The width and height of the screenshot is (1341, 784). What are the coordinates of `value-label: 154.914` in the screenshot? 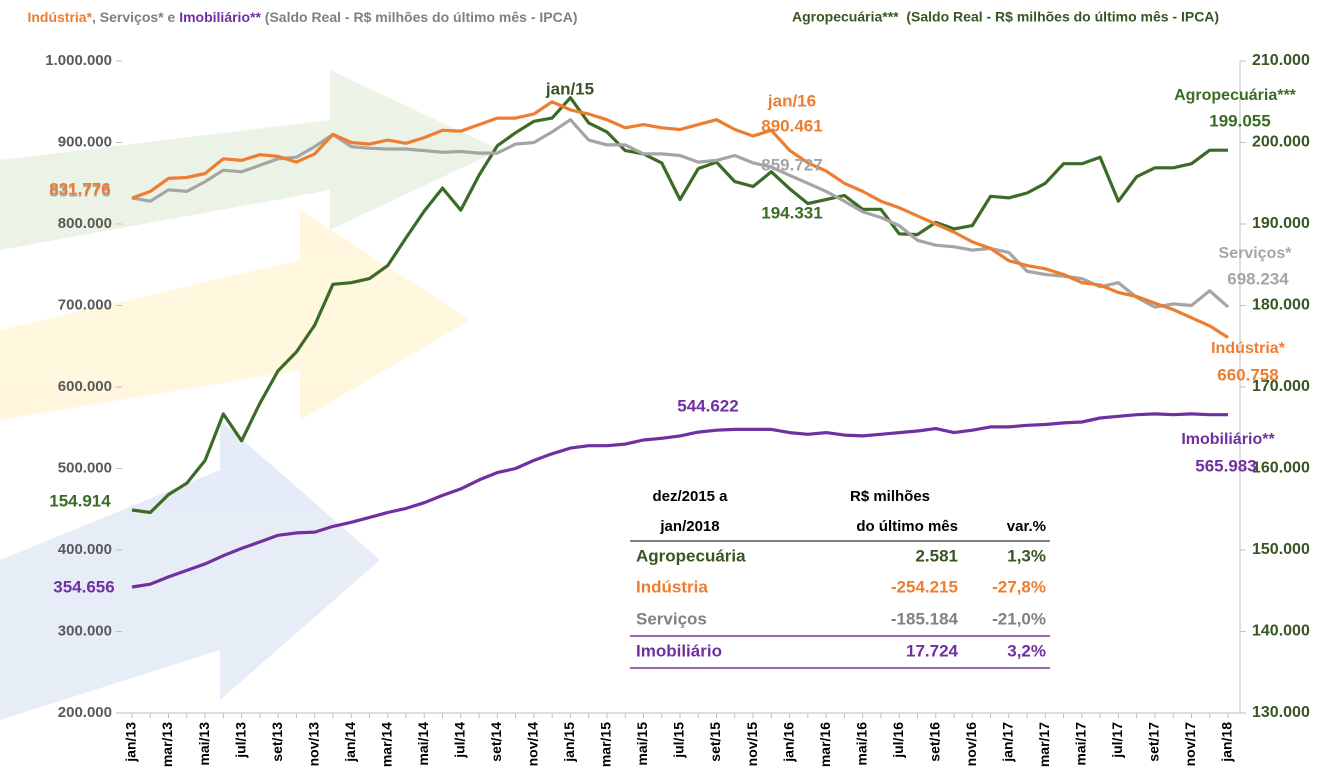 It's located at (80, 500).